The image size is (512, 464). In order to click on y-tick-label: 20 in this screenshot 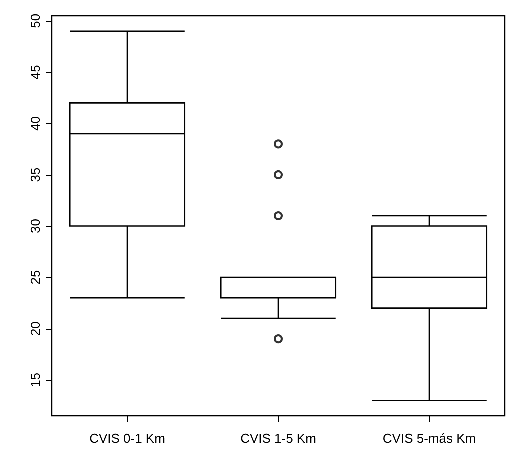, I will do `click(35, 329)`.